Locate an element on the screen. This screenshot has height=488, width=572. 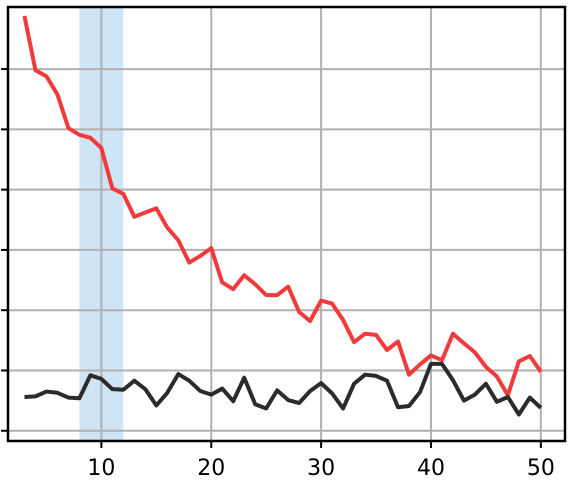
x-tick-label-10: 10 is located at coordinates (101, 468).